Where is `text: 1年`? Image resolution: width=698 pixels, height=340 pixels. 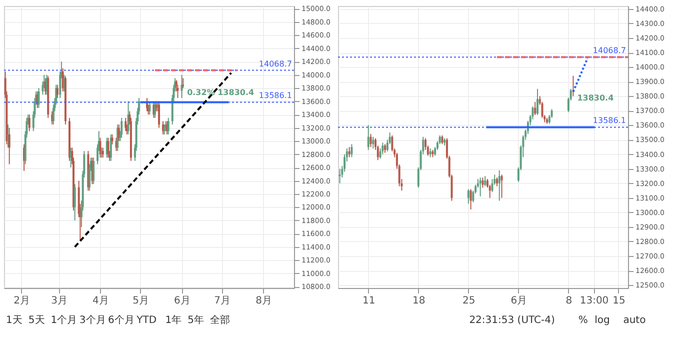
text: 1年 is located at coordinates (173, 320).